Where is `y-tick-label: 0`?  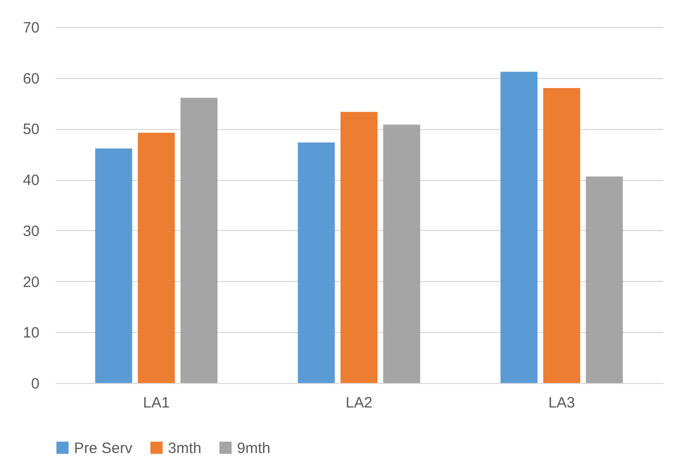
y-tick-label: 0 is located at coordinates (35, 384).